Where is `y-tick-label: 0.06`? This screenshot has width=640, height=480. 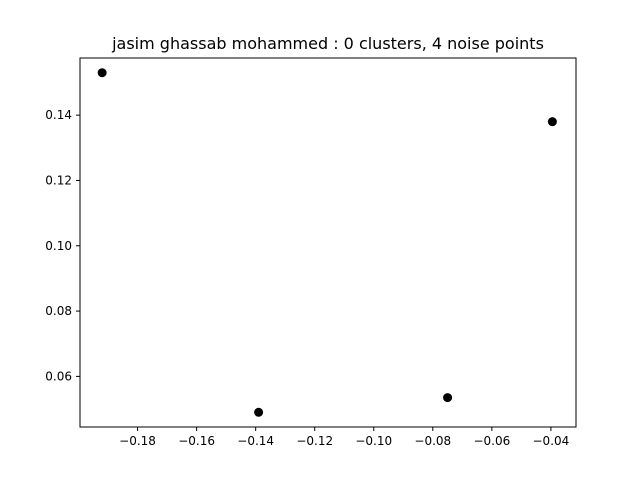 y-tick-label: 0.06 is located at coordinates (58, 376).